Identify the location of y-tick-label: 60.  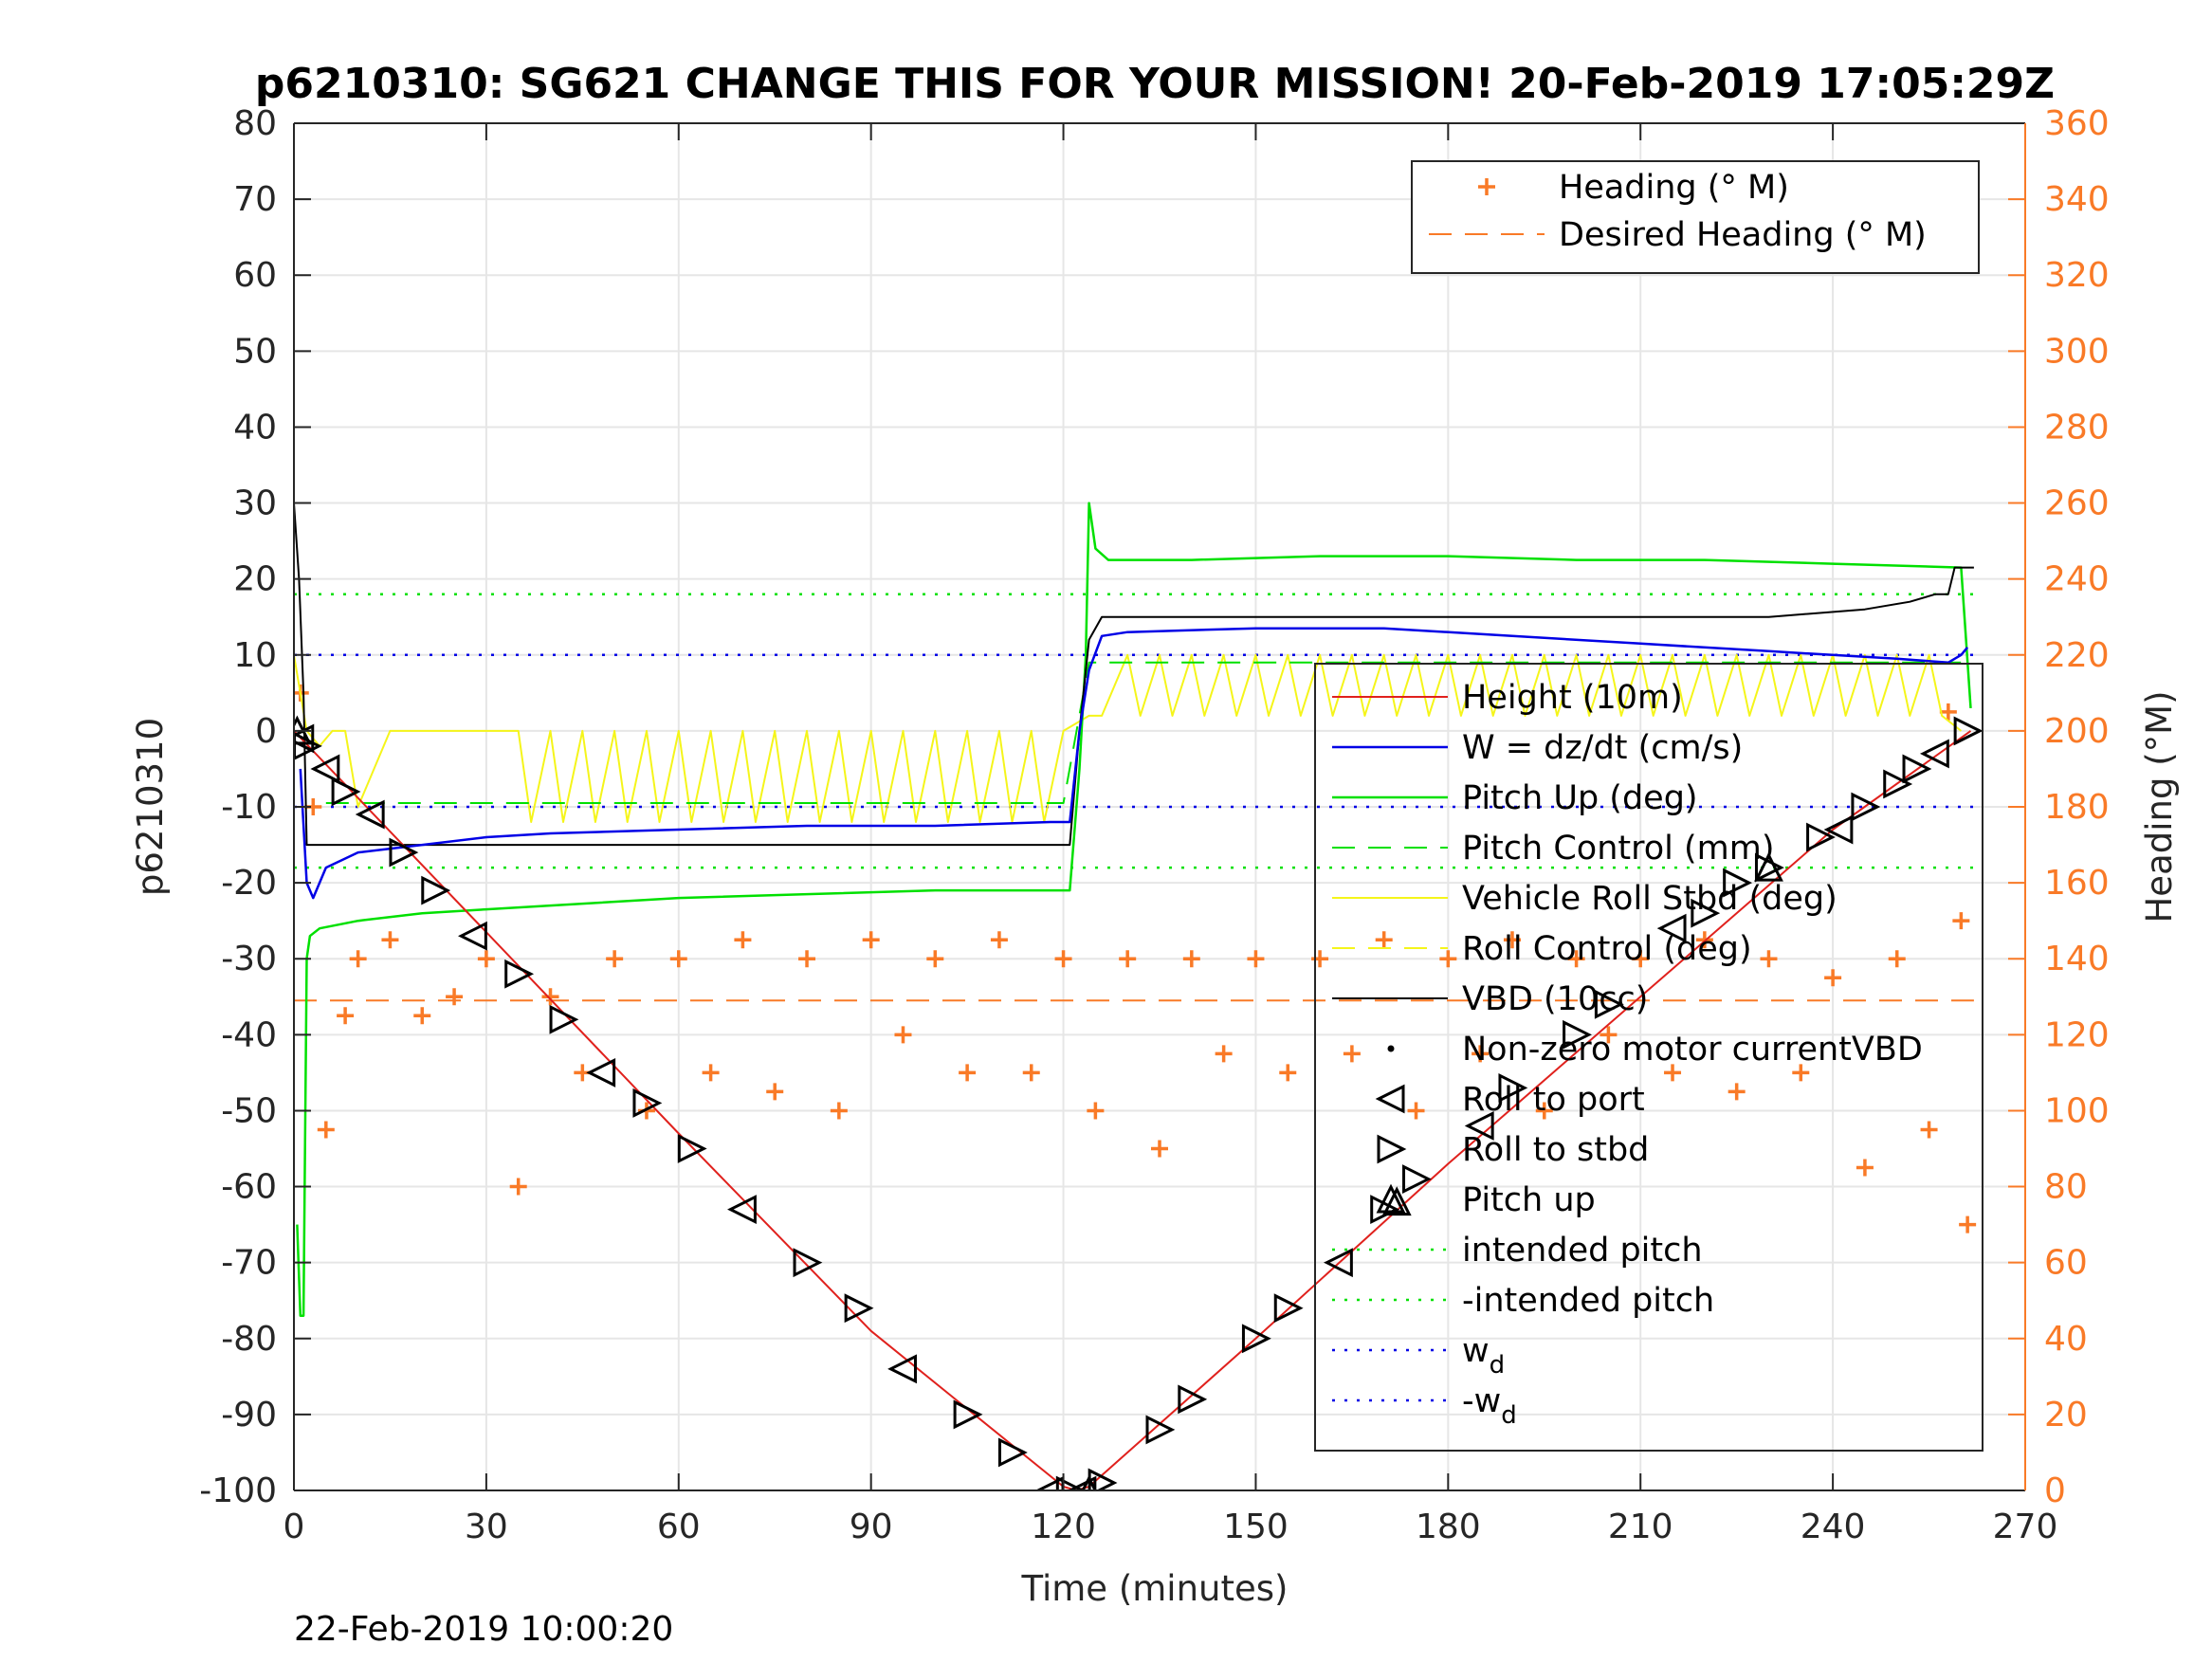
(255, 275).